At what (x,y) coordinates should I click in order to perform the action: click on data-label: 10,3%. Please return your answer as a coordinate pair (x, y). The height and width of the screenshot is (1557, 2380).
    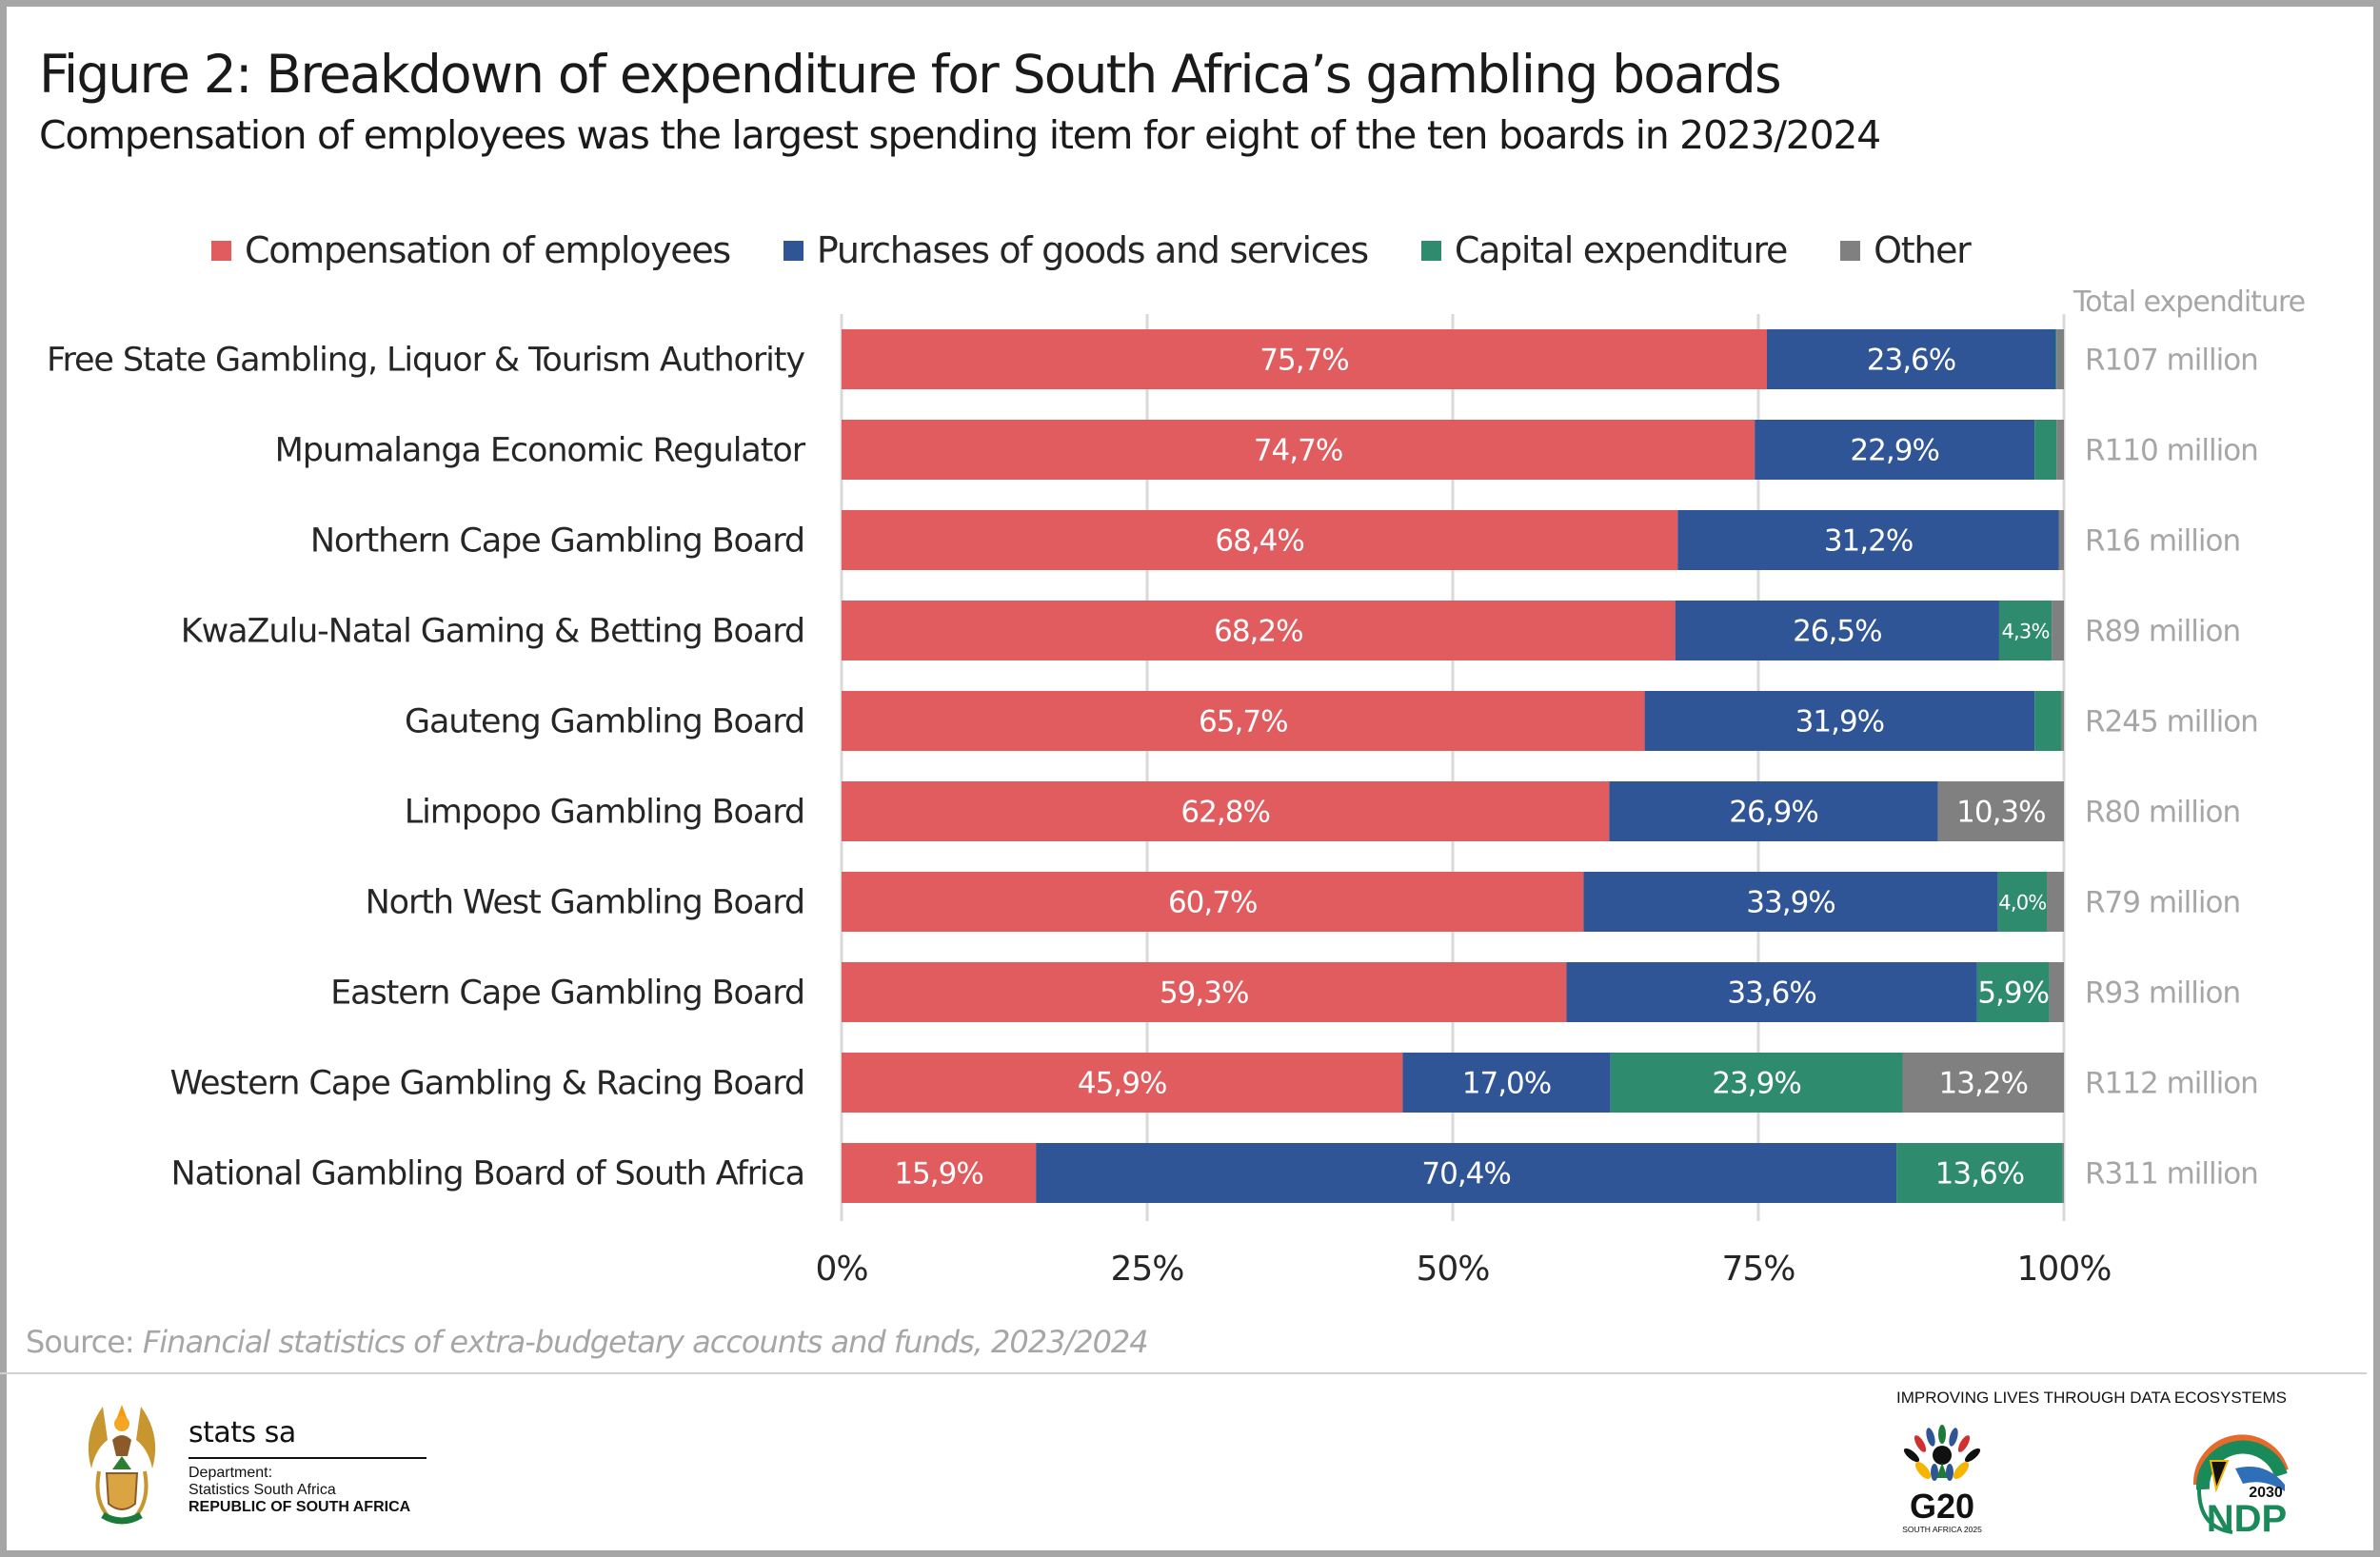
    Looking at the image, I should click on (2000, 813).